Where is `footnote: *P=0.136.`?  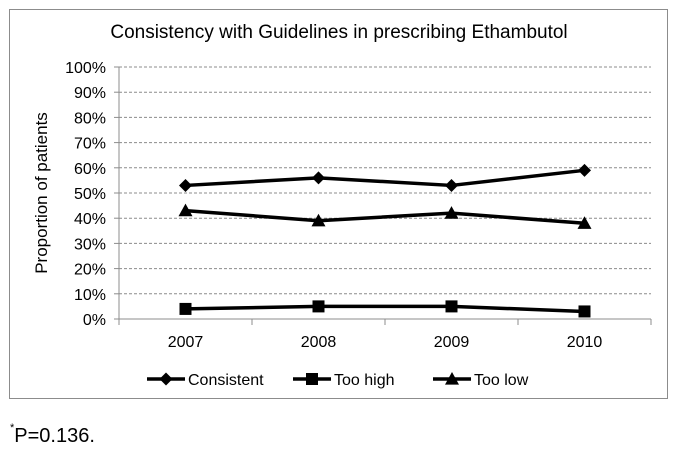 footnote: *P=0.136. is located at coordinates (52, 435).